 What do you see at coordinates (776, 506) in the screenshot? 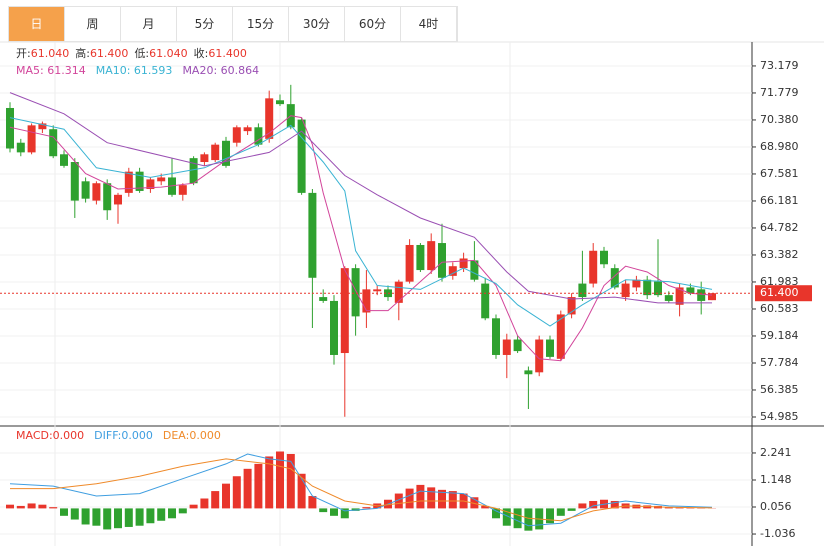
I see `y-tick-label: 0.056` at bounding box center [776, 506].